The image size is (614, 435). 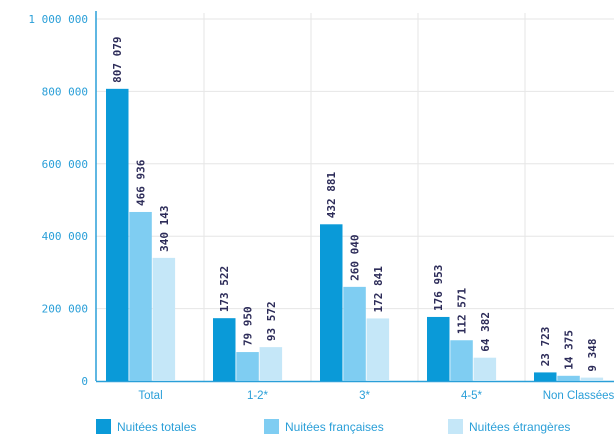 What do you see at coordinates (58, 19) in the screenshot?
I see `y-tick-label: 1 000 000` at bounding box center [58, 19].